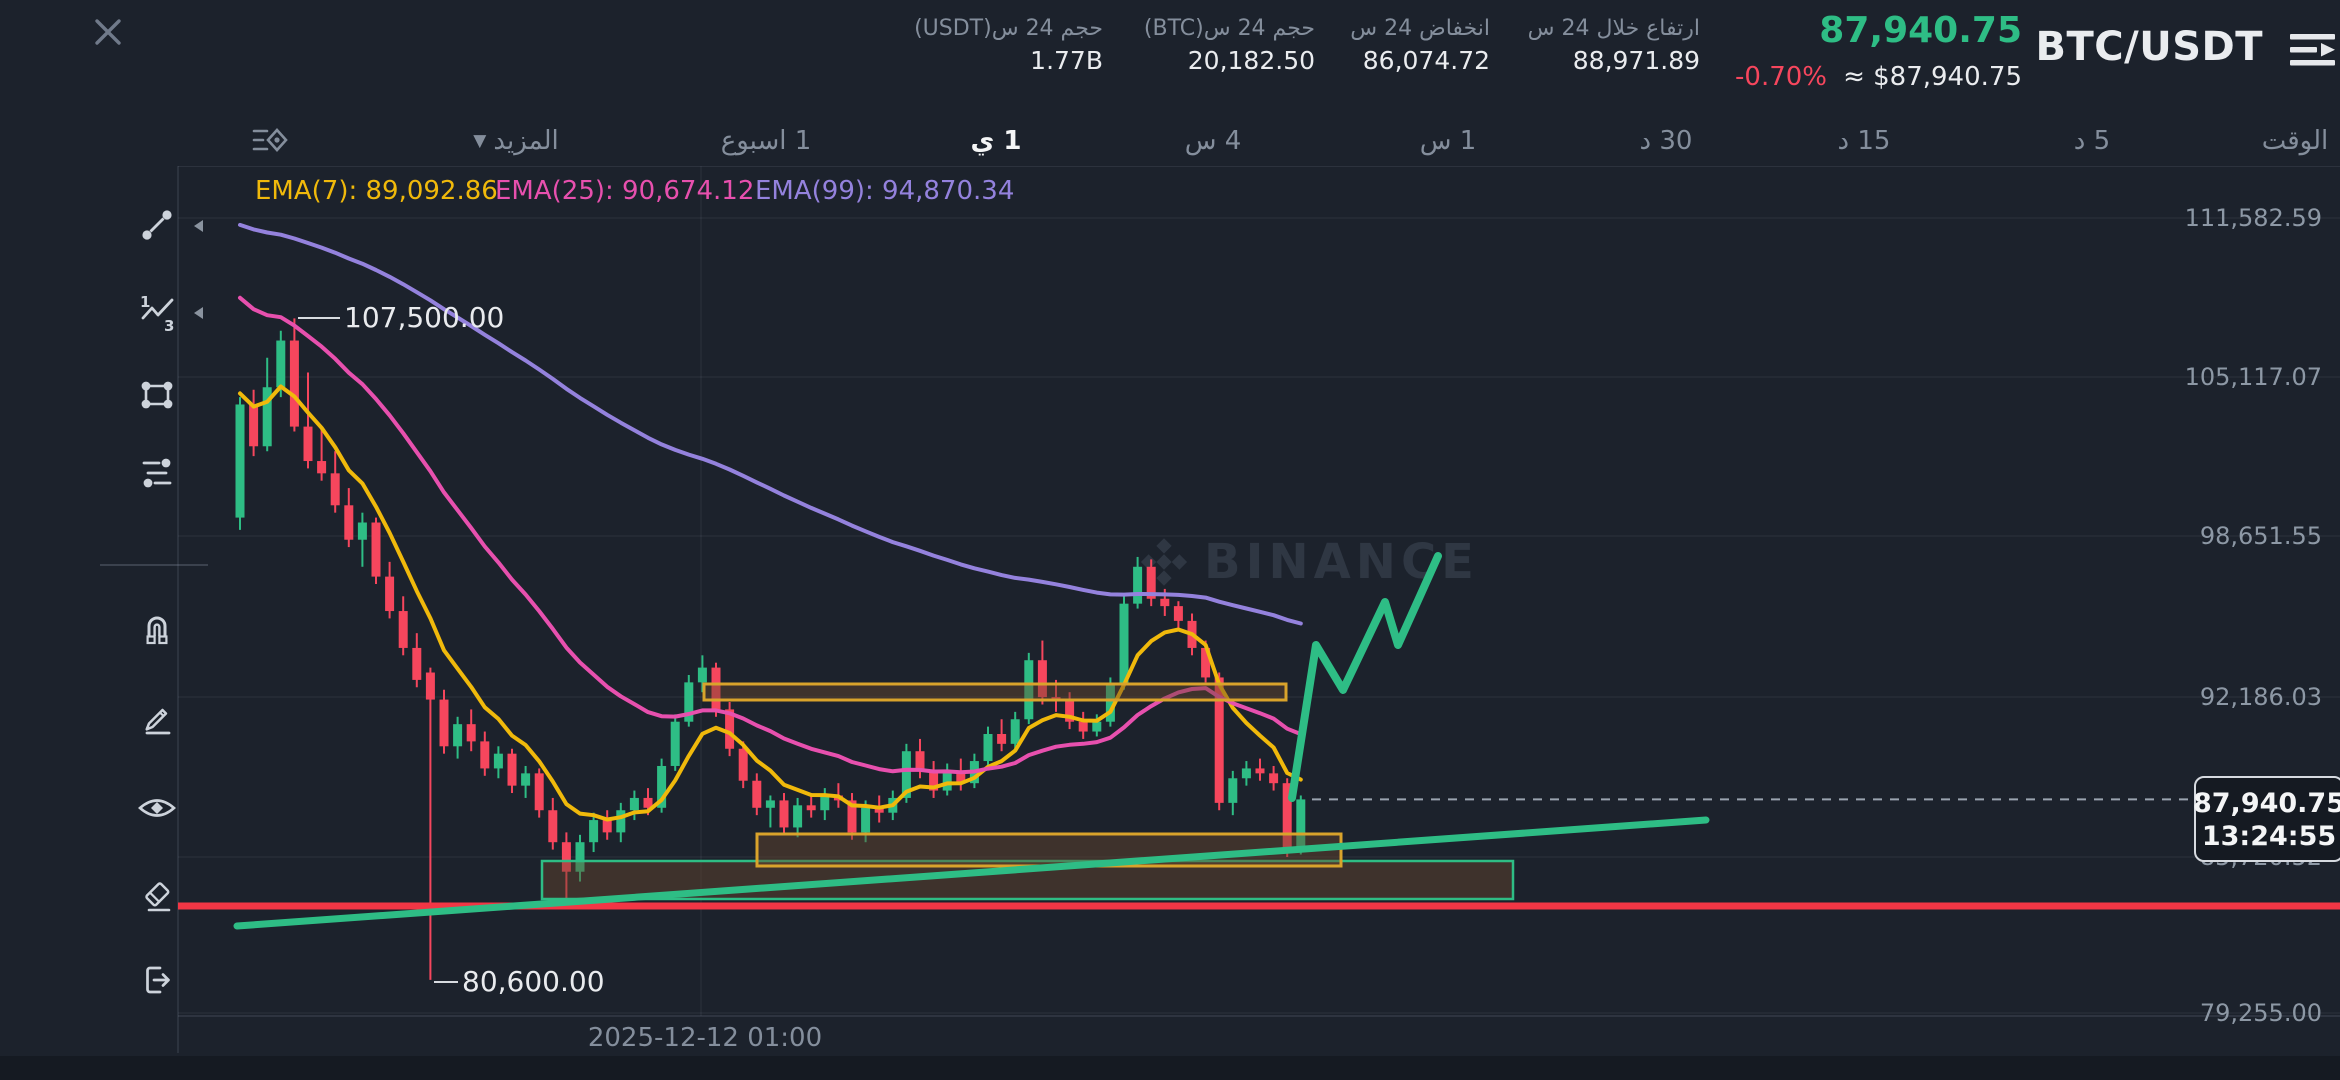  Describe the element at coordinates (169, 324) in the screenshot. I see `svg-text: 3` at that location.